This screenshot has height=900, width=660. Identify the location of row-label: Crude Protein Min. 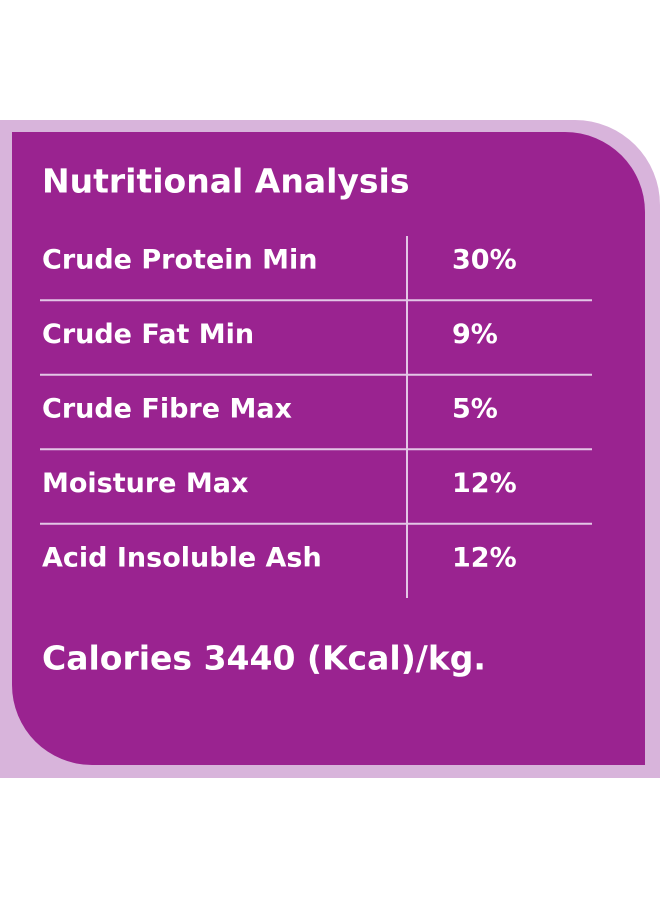
(179, 260).